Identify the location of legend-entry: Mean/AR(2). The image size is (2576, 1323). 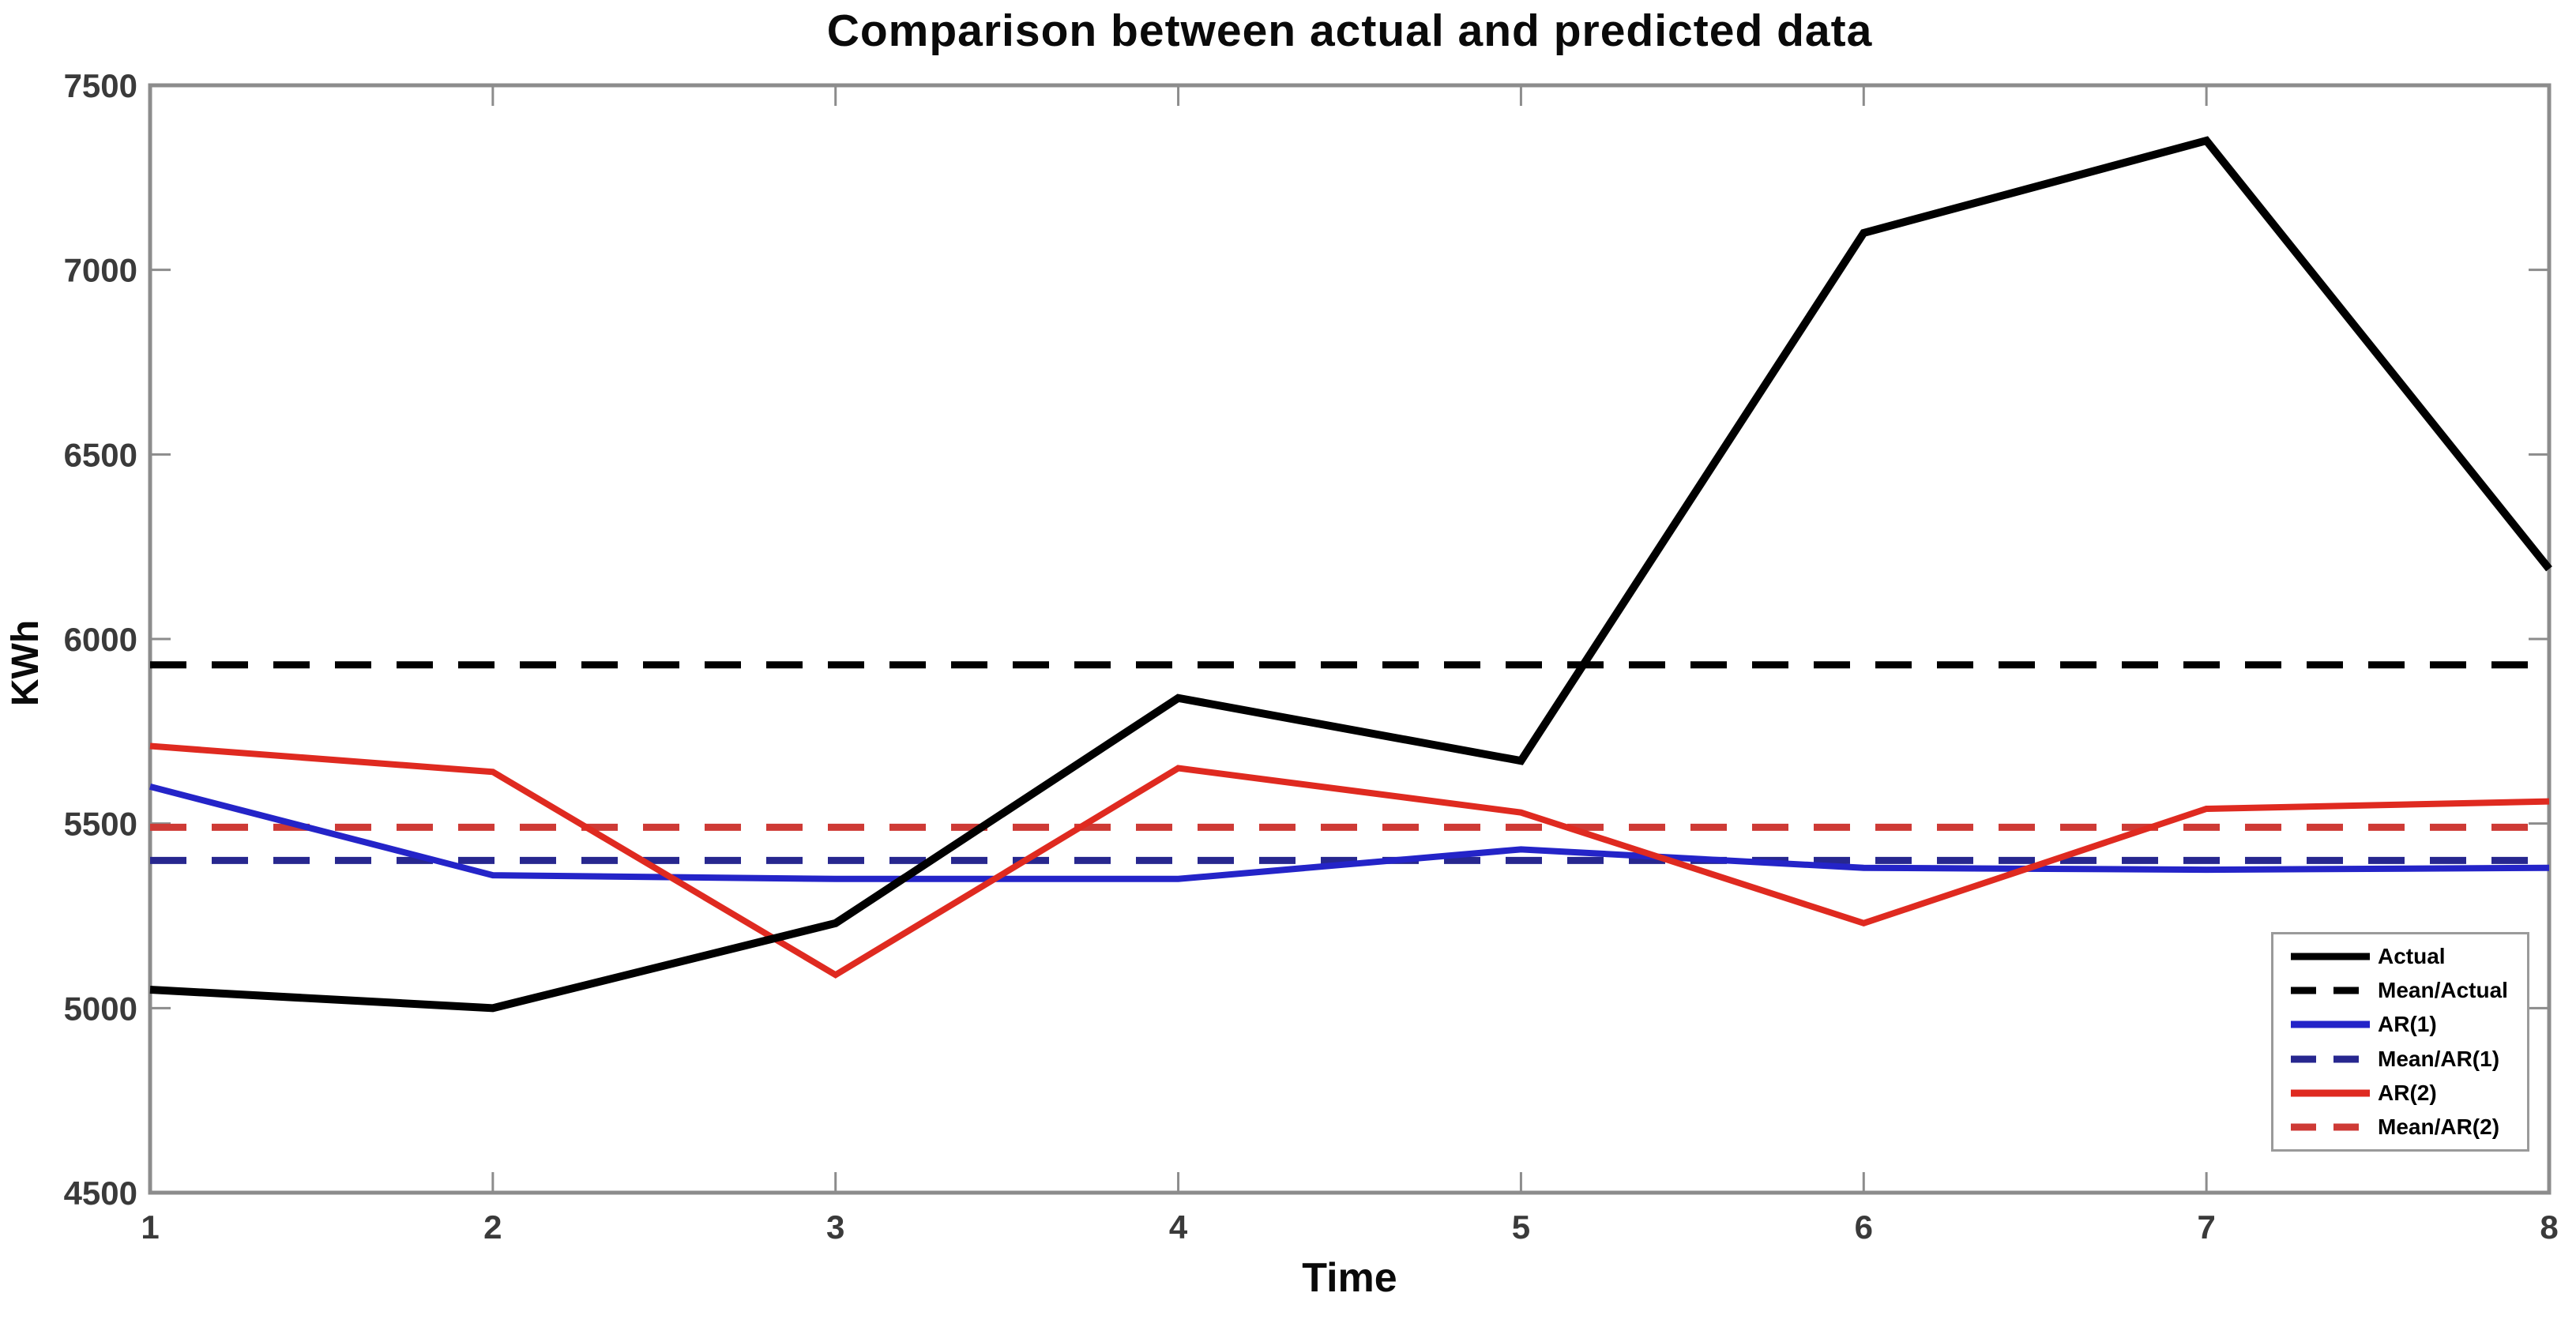
(2409, 1127).